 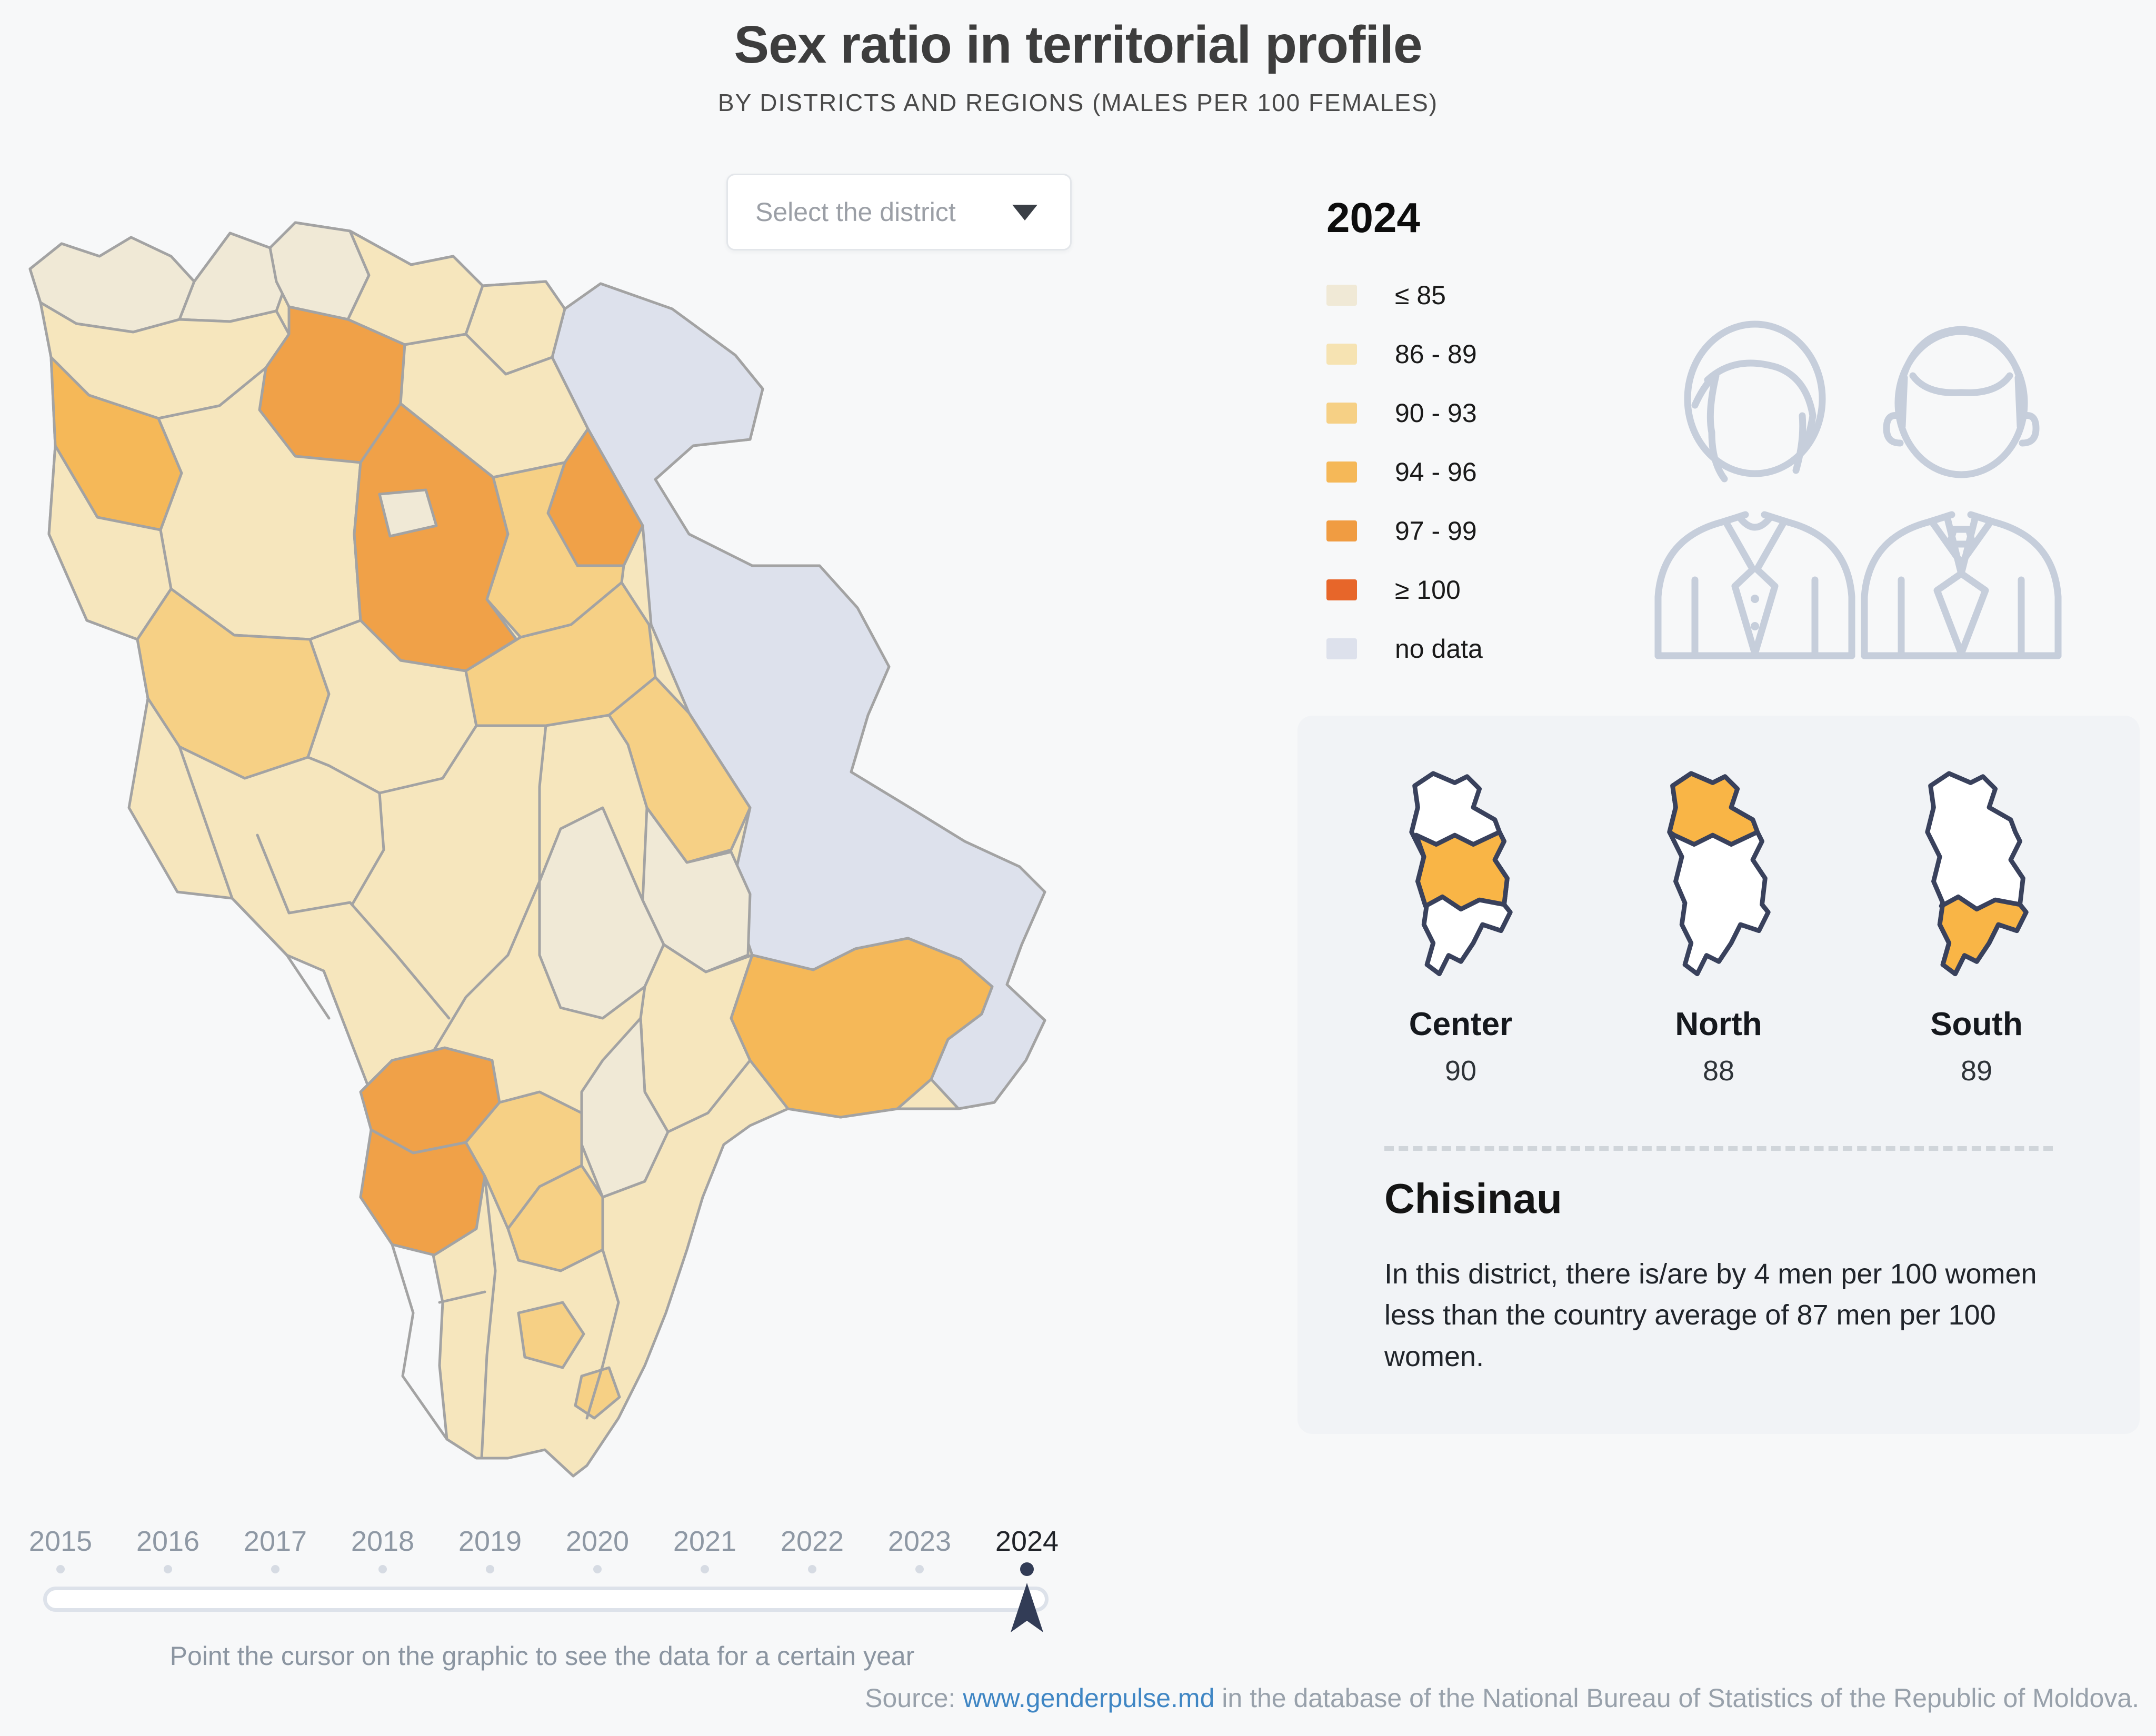 I want to click on year-label-2020: 2020, so click(x=597, y=1541).